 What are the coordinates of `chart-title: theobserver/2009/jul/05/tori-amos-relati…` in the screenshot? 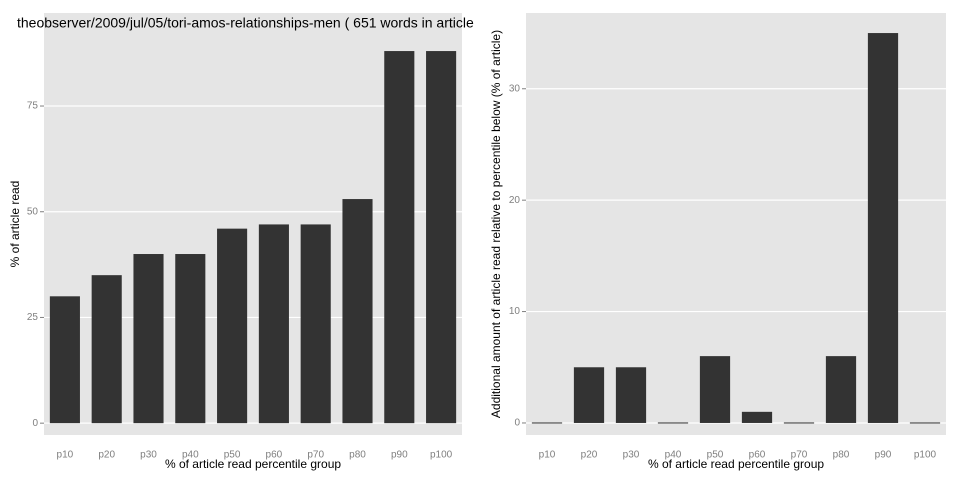 It's located at (245, 23).